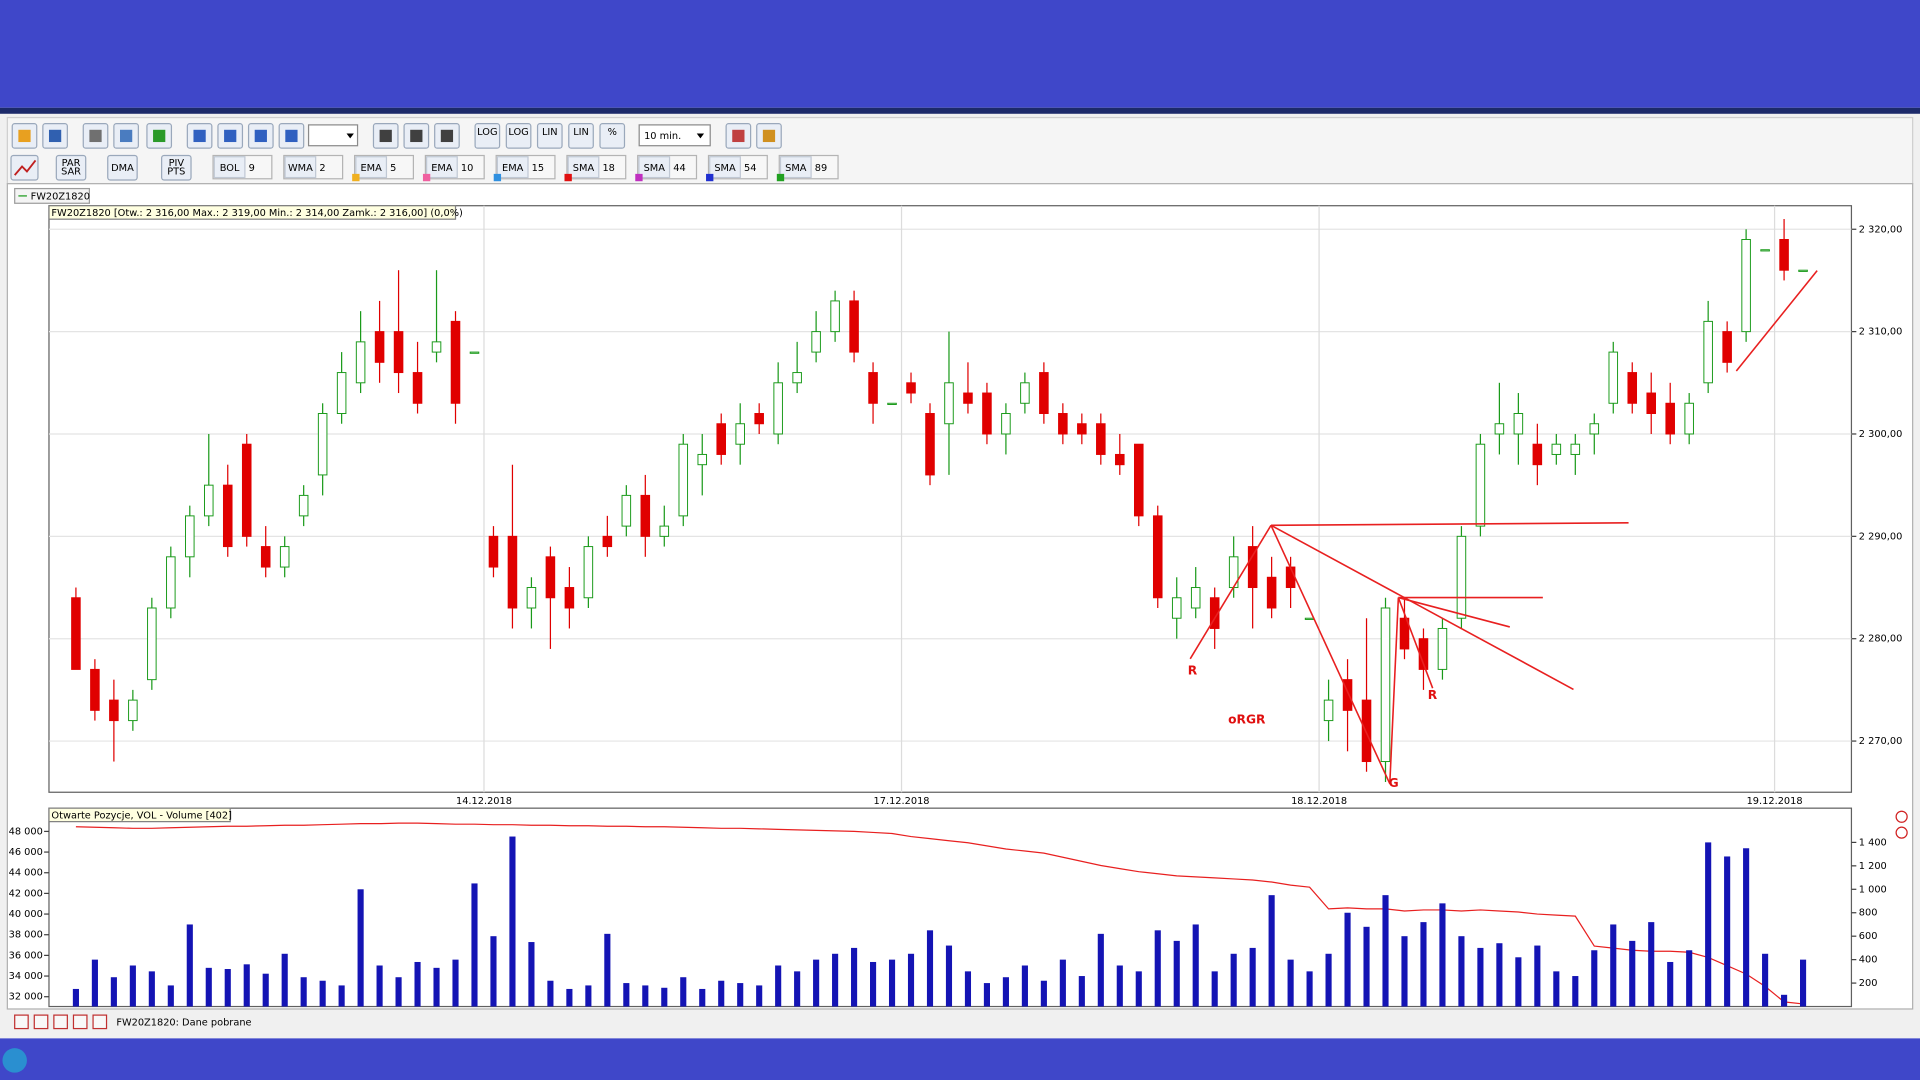 The width and height of the screenshot is (1920, 1080). Describe the element at coordinates (71, 171) in the screenshot. I see `tool-label: SAR` at that location.